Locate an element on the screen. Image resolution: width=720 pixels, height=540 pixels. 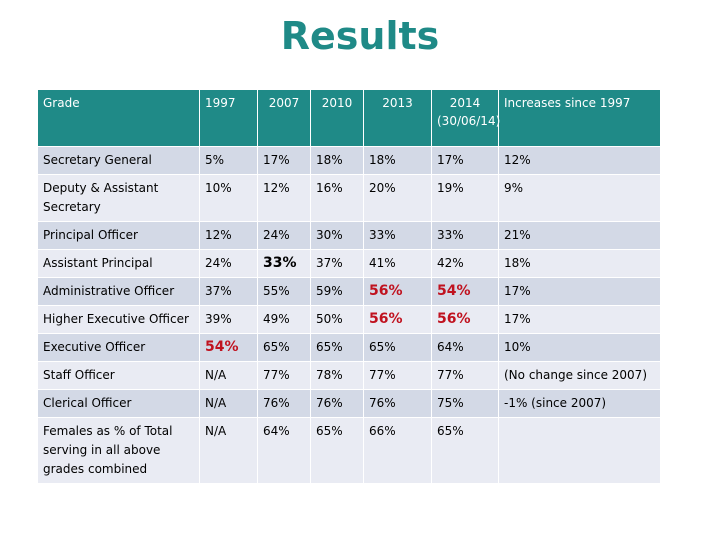
value-2007: 77% is located at coordinates (284, 375).